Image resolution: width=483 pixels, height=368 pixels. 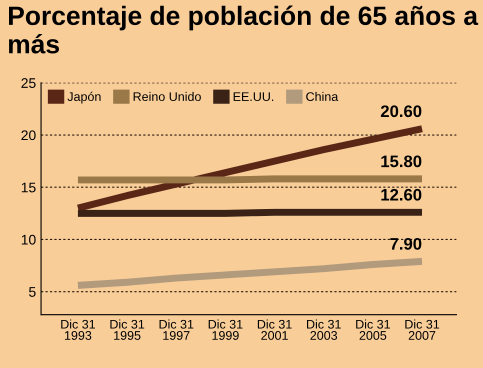 I want to click on legend-label: China, so click(x=322, y=97).